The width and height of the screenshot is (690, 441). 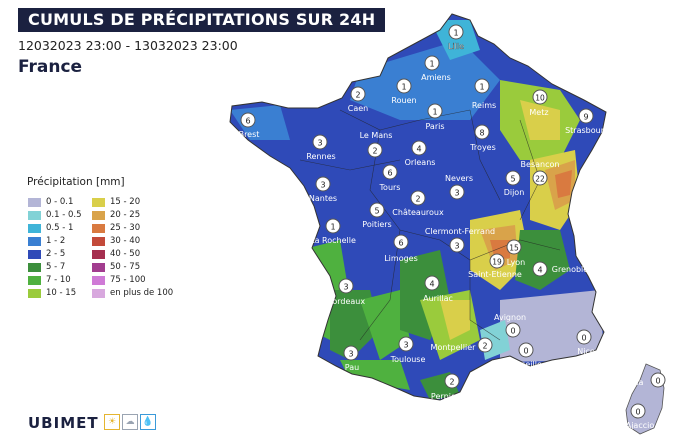 I want to click on city-name-marseille: Marseille, so click(x=524, y=364).